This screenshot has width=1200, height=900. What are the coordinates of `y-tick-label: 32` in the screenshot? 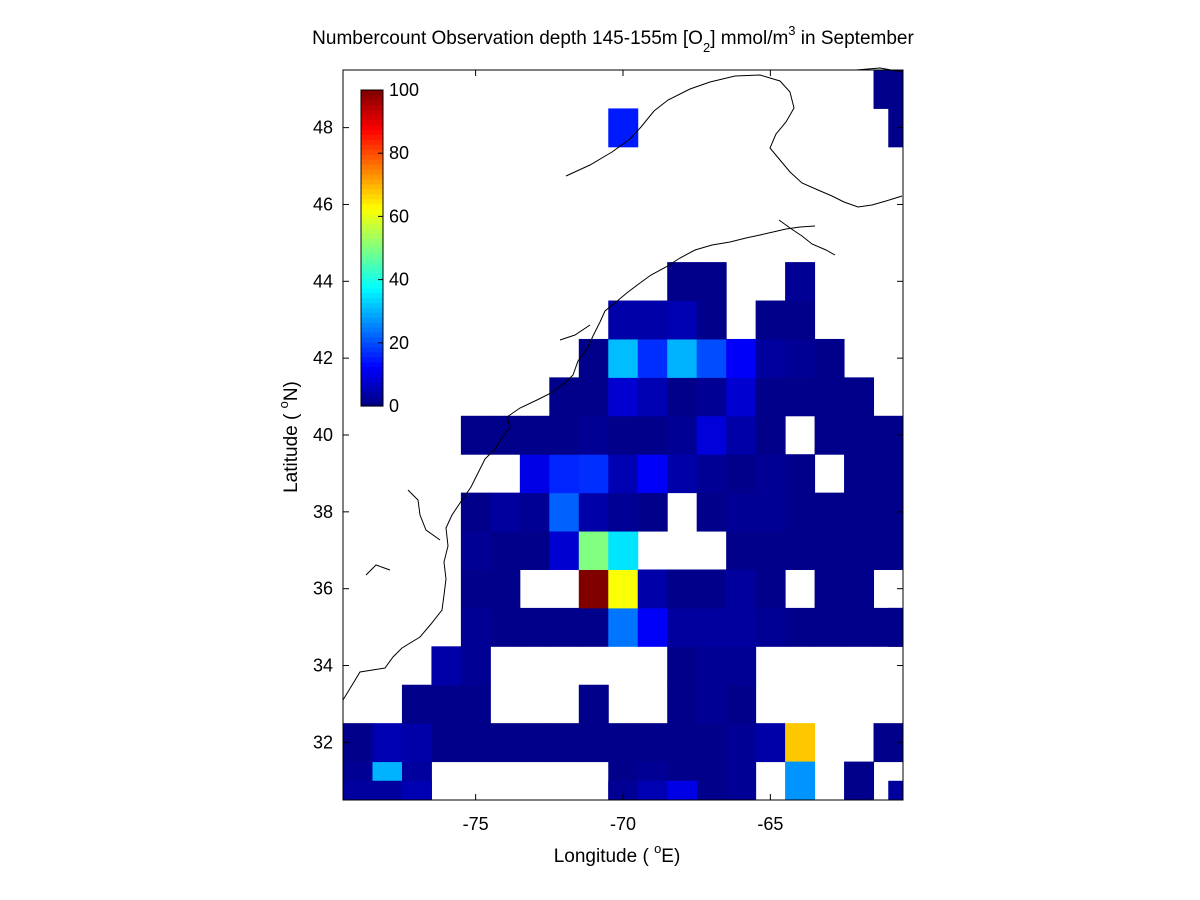 It's located at (323, 742).